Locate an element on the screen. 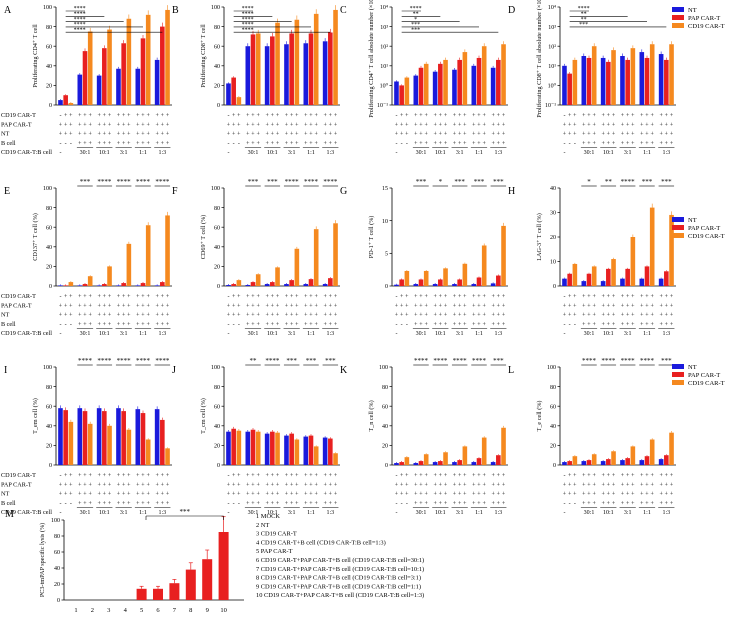 This screenshot has width=735, height=636. x-tick-label: 7 is located at coordinates (175, 610).